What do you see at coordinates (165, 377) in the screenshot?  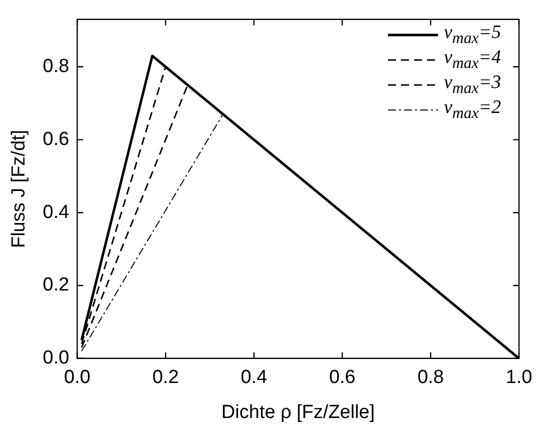 I see `x-tick-label: 0.2` at bounding box center [165, 377].